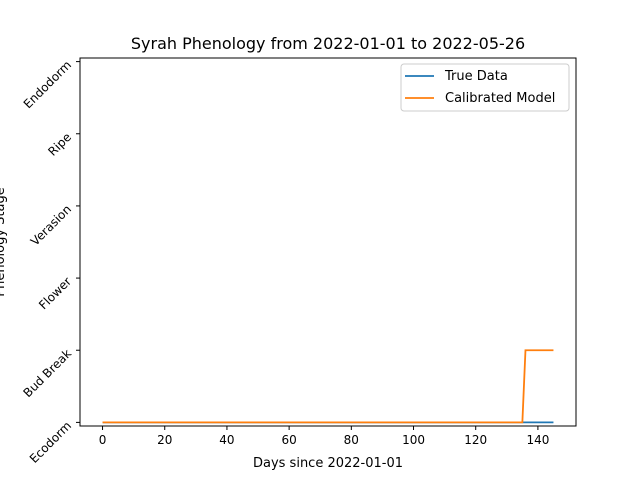 The height and width of the screenshot is (480, 640). I want to click on x-tick-label: 20, so click(164, 440).